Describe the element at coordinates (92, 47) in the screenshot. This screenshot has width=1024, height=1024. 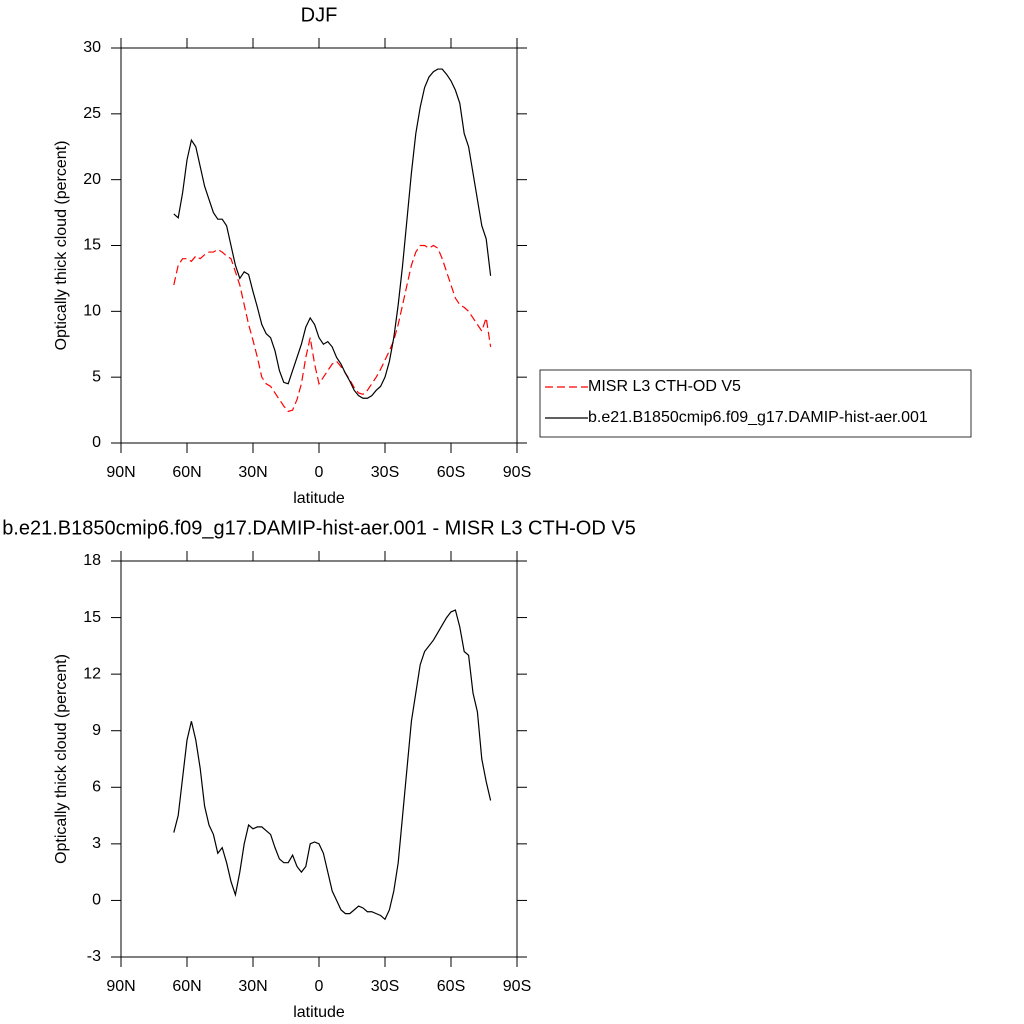
I see `y-tick-label: 30` at that location.